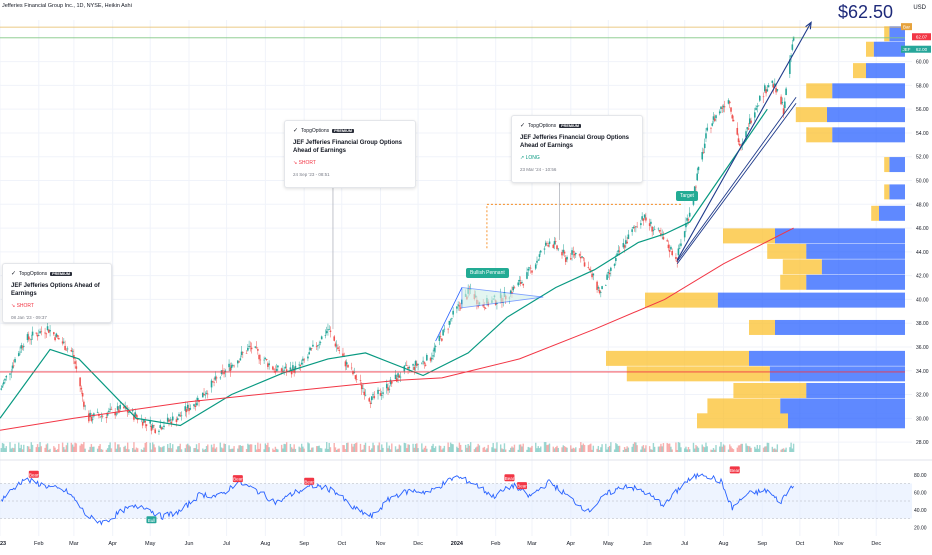 Image resolution: width=932 pixels, height=555 pixels. Describe the element at coordinates (449, 314) in the screenshot. I see `pennant-pole-line` at that location.